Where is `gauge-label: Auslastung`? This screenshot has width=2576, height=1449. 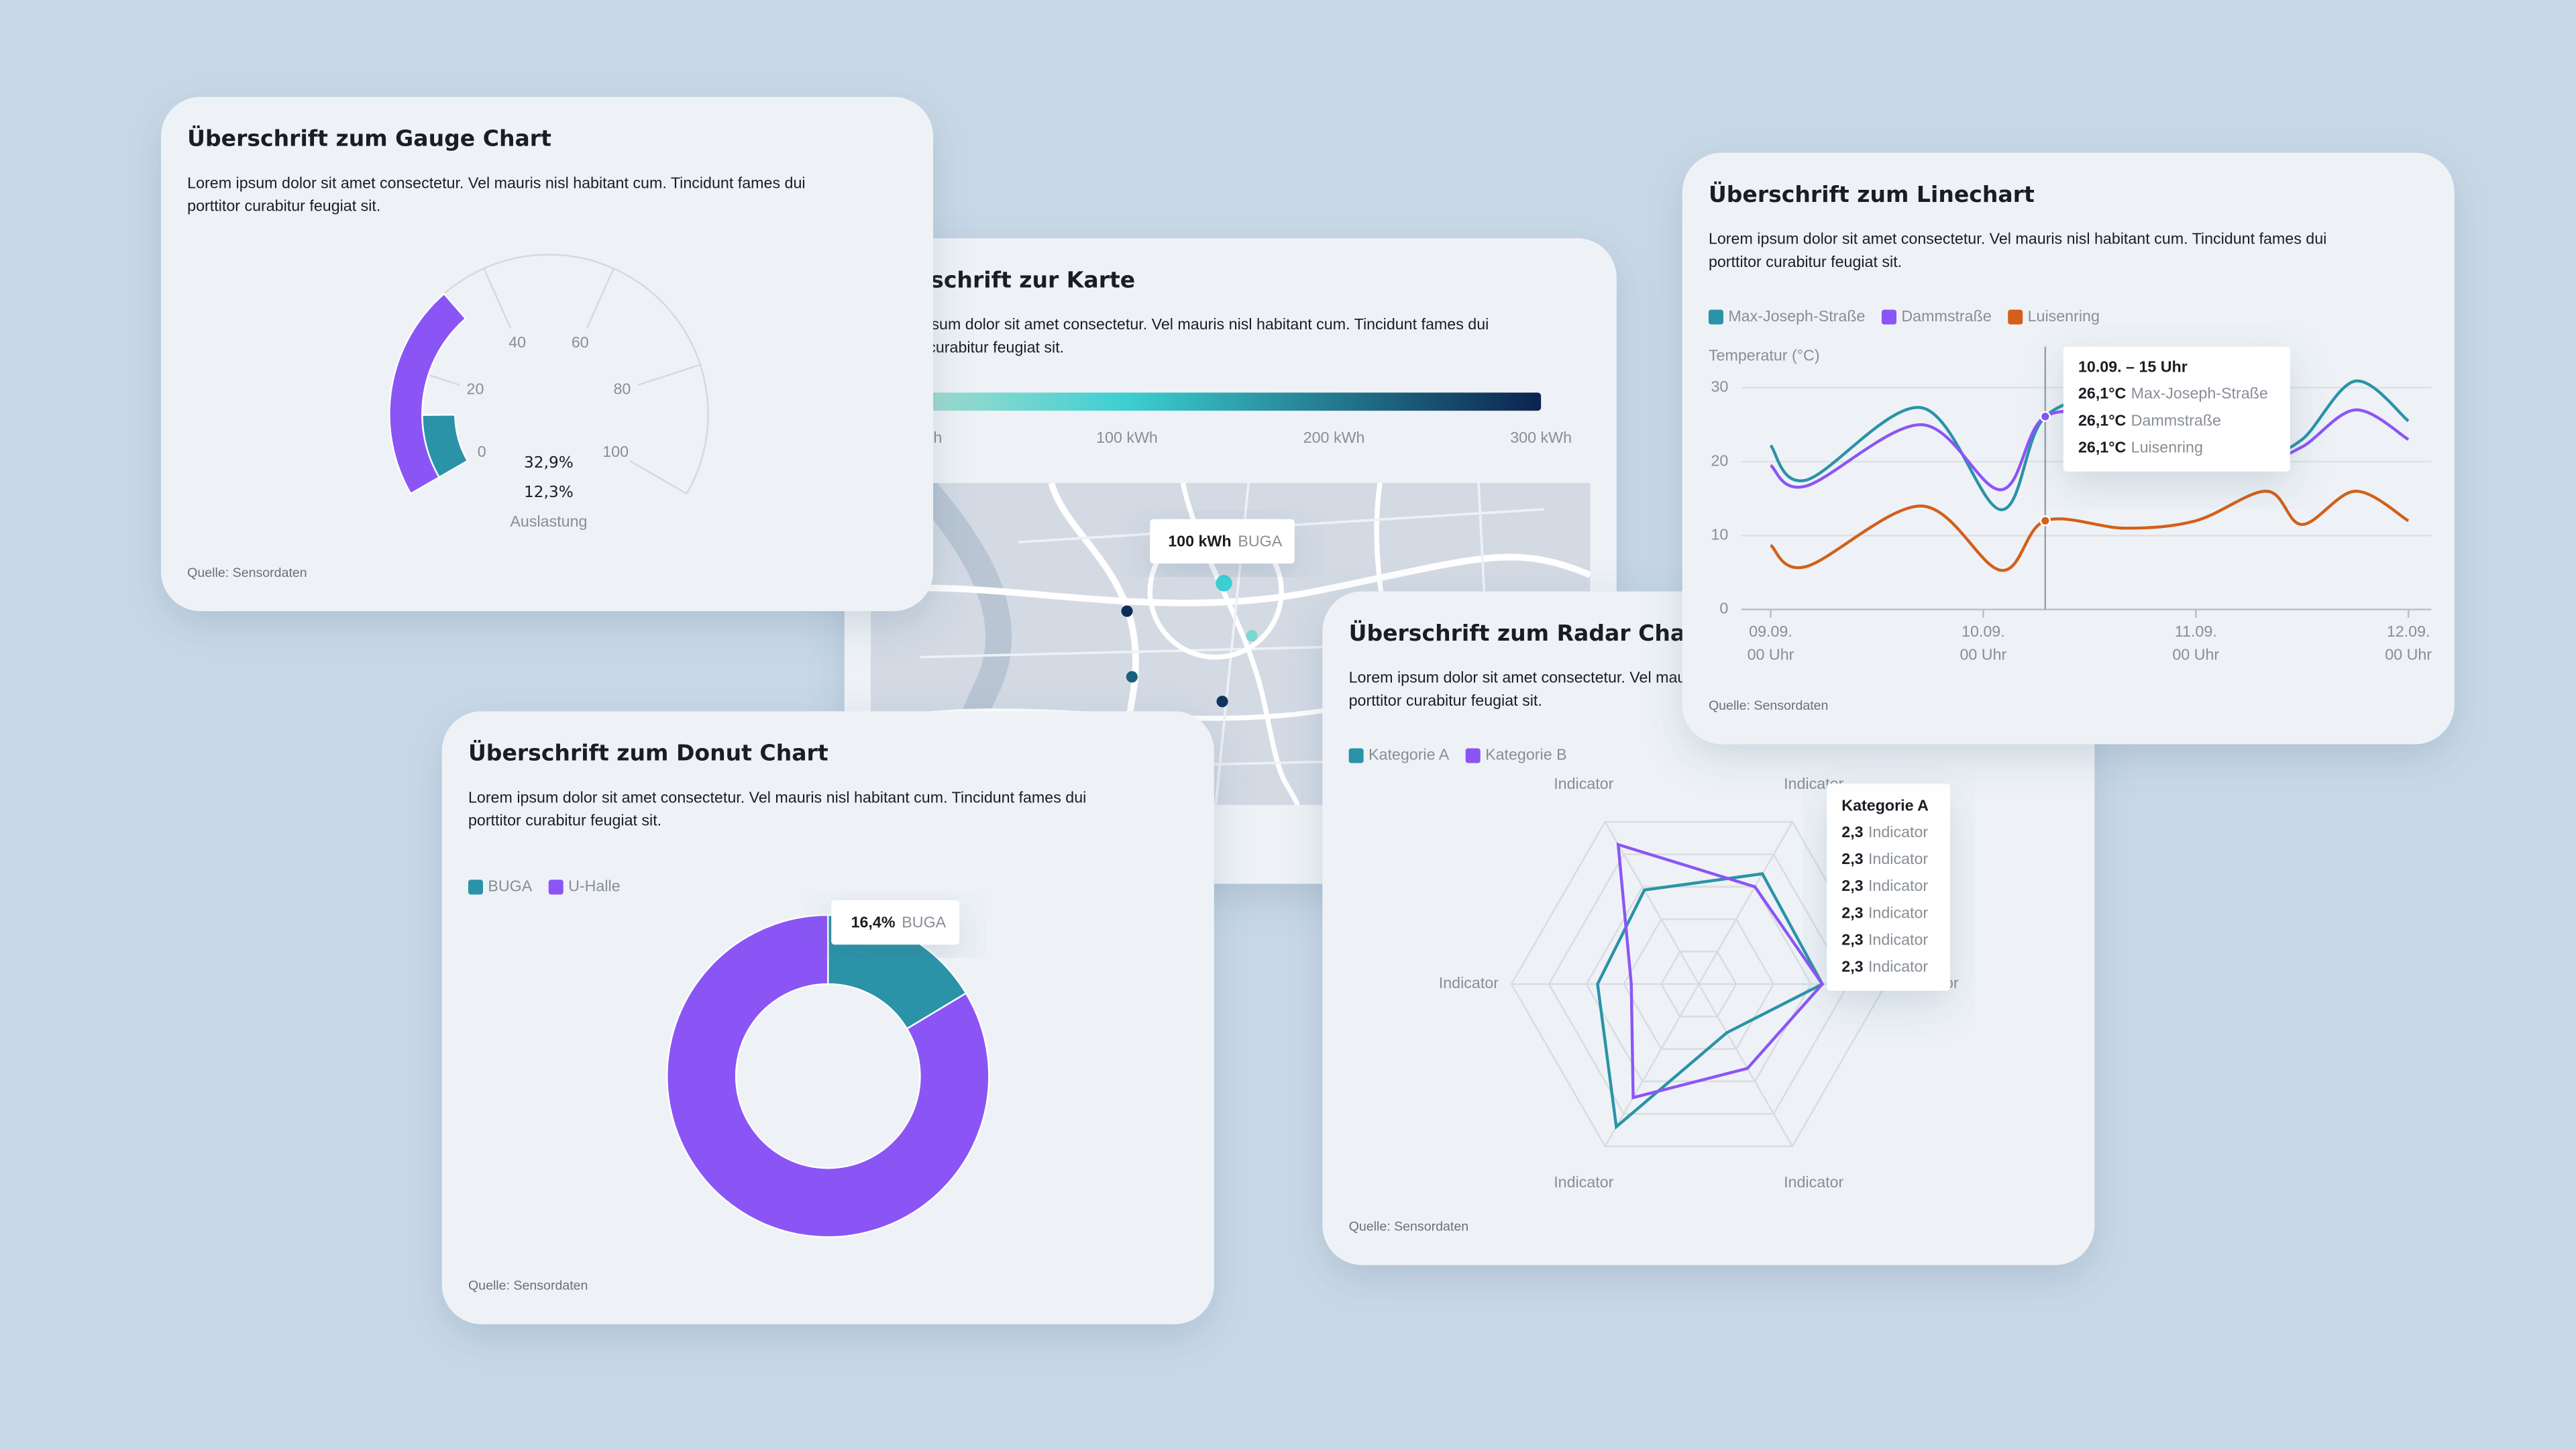
gauge-label: Auslastung is located at coordinates (548, 521).